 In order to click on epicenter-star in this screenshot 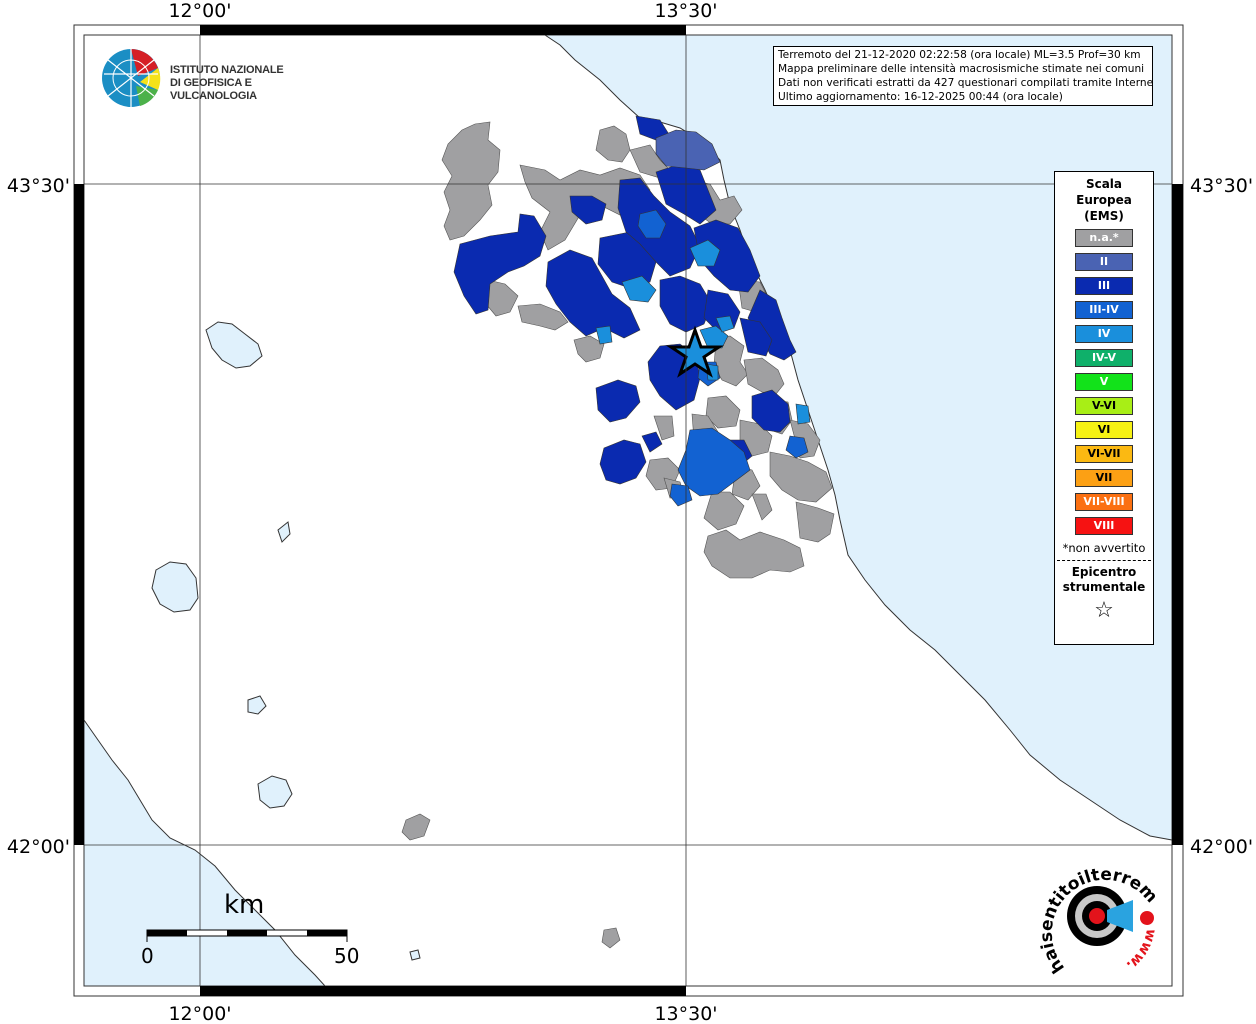, I will do `click(695, 351)`.